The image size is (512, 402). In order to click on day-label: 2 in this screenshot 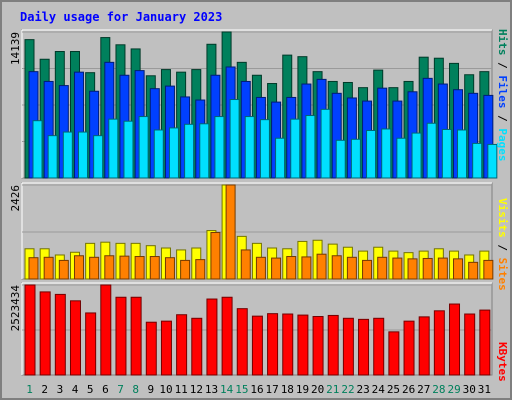, I will do `click(44, 389)`.